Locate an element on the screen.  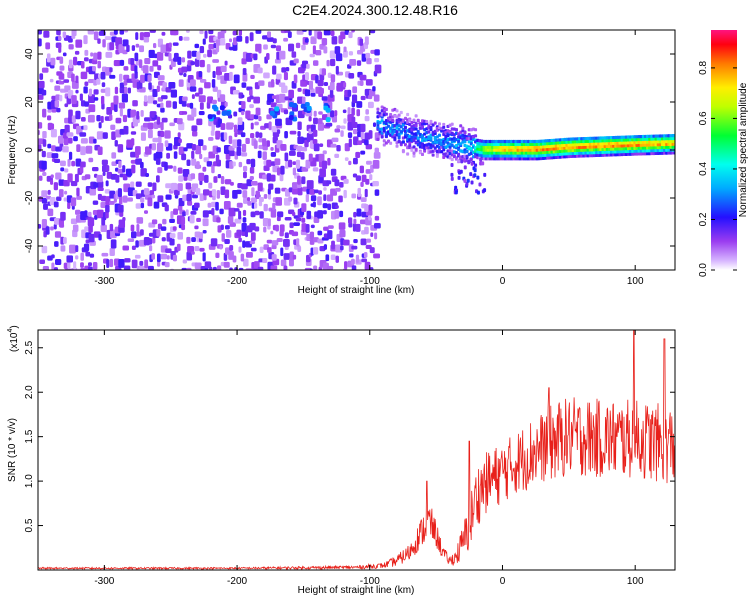
figure-title: C2E4.2024.300.12.48.R16 is located at coordinates (375, 10).